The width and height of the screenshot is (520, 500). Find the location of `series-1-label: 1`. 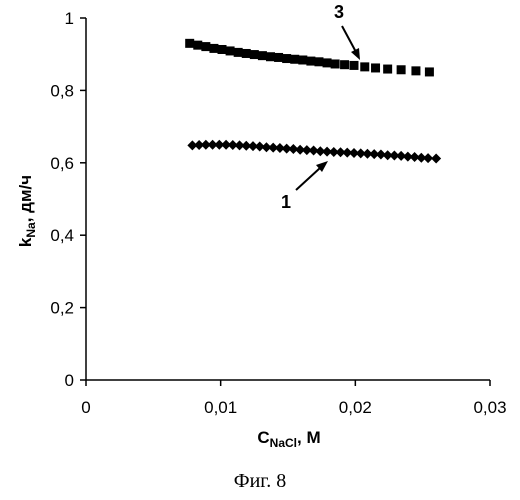

series-1-label: 1 is located at coordinates (286, 202).